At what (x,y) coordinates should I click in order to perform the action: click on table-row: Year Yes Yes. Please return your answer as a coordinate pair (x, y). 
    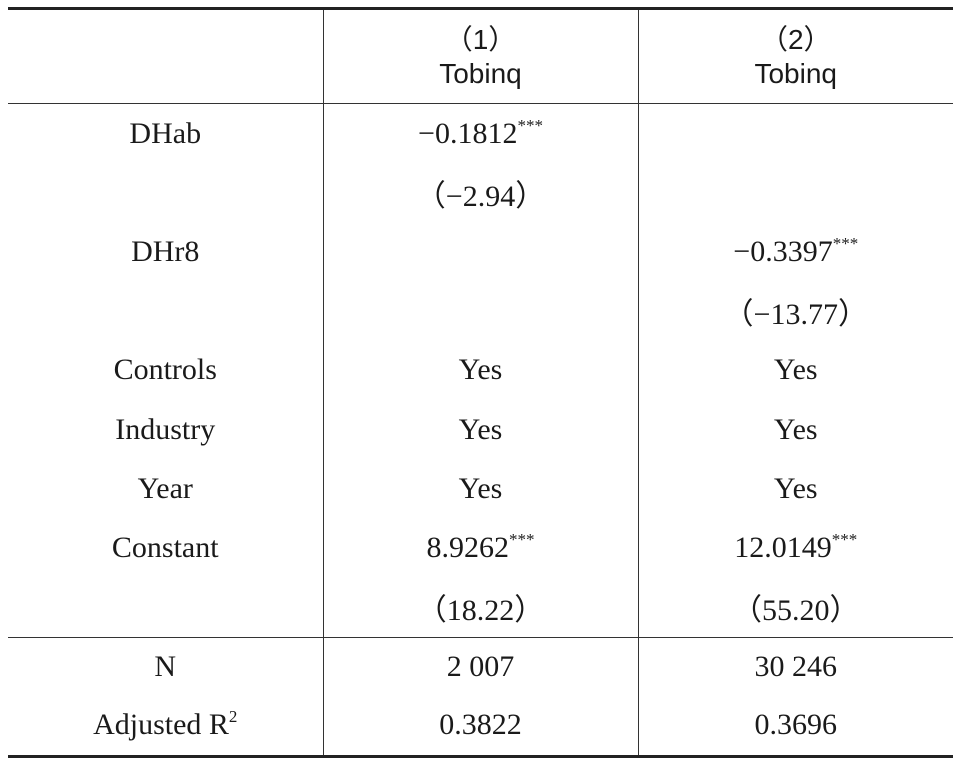
    Looking at the image, I should click on (480, 489).